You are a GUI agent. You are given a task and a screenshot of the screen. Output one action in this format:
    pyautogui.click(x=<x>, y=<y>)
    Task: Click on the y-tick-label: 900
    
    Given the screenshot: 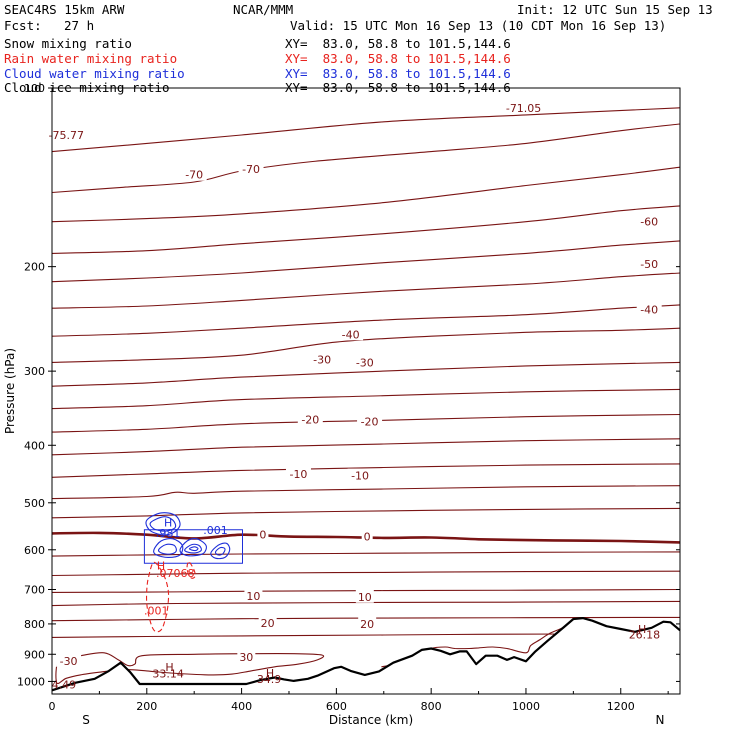 What is the action you would take?
    pyautogui.click(x=34, y=654)
    